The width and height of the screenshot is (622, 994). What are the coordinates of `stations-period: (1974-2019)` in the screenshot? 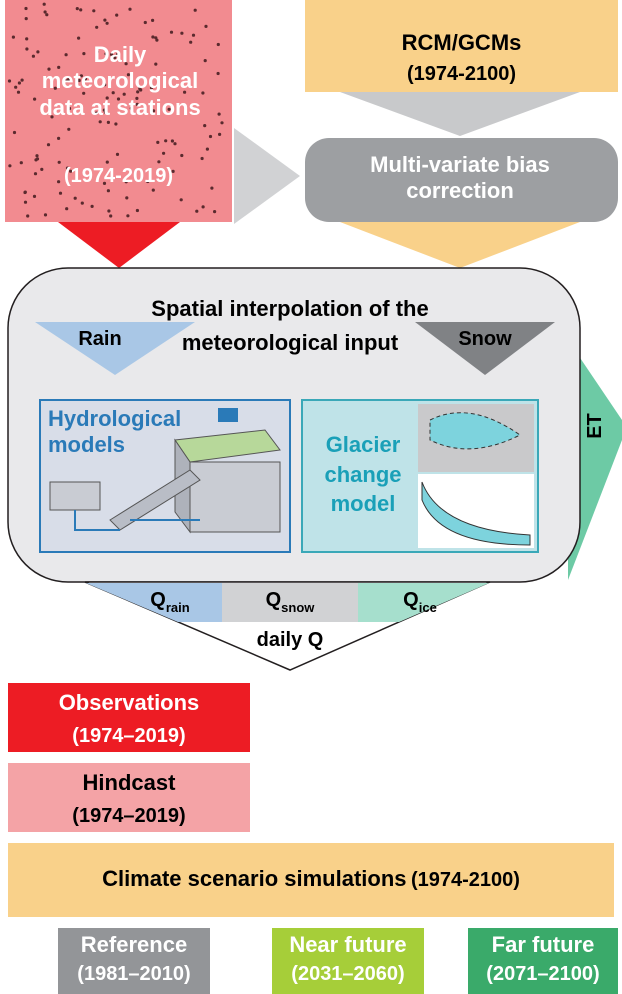 It's located at (118, 176).